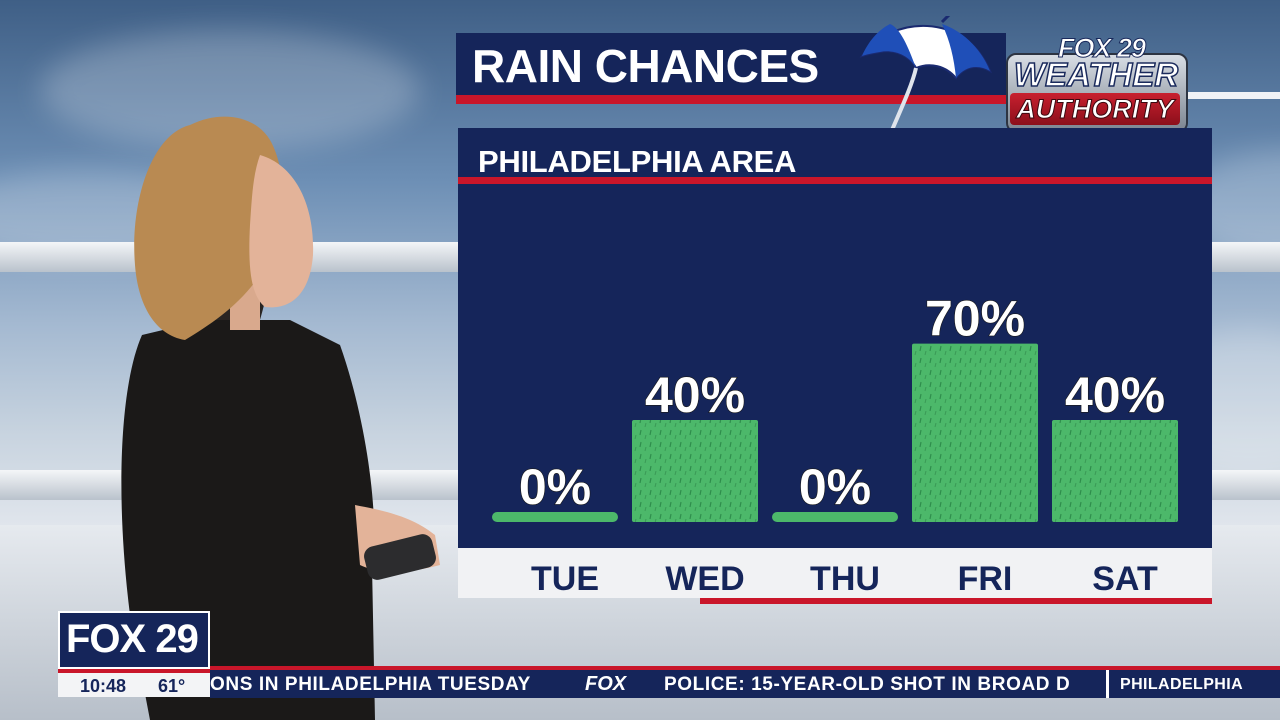 The width and height of the screenshot is (1280, 720). I want to click on day-axis: TUE WED THU FRI SAT, so click(844, 579).